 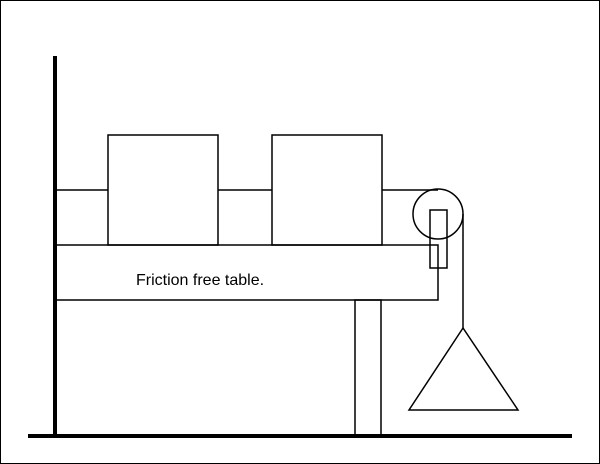 What do you see at coordinates (368, 368) in the screenshot?
I see `table-leg` at bounding box center [368, 368].